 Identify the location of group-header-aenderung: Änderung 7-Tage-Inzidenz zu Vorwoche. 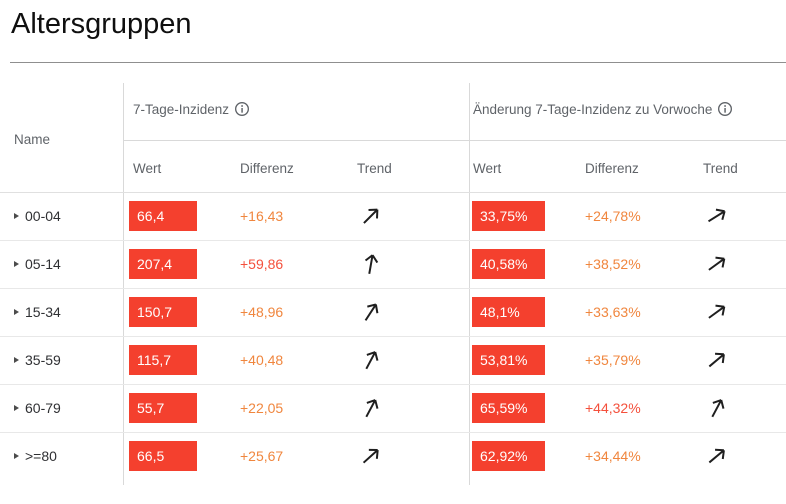
(603, 109).